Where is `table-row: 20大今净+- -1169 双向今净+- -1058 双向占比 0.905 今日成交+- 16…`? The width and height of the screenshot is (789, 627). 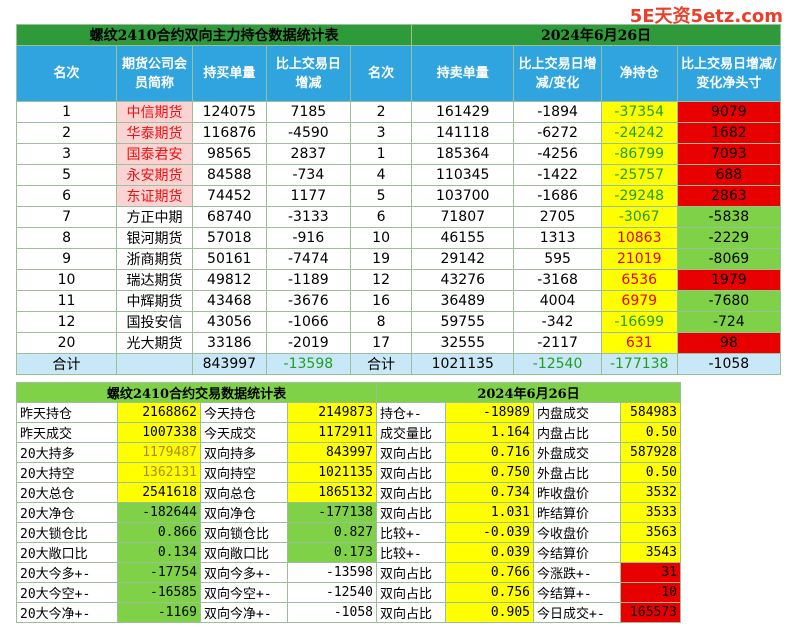 table-row: 20大今净+- -1169 双向今净+- -1058 双向占比 0.905 今日成交+- 16… is located at coordinates (349, 612).